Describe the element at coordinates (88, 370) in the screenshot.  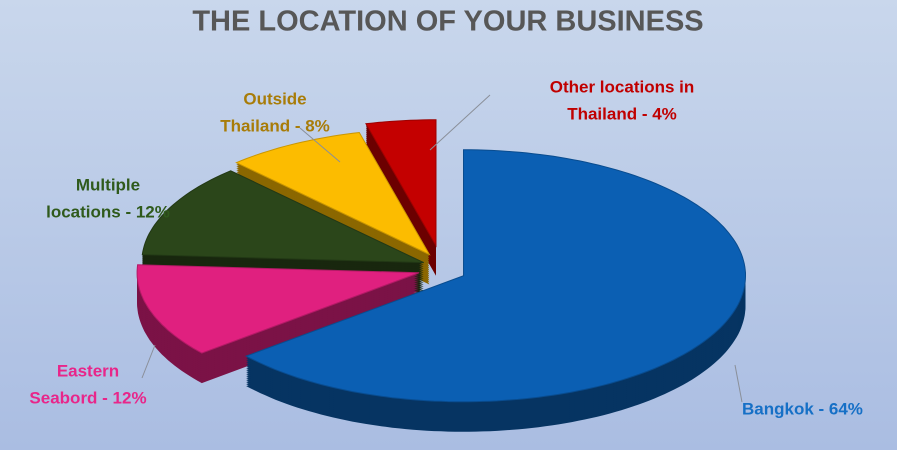
I see `data-label: Eastern` at that location.